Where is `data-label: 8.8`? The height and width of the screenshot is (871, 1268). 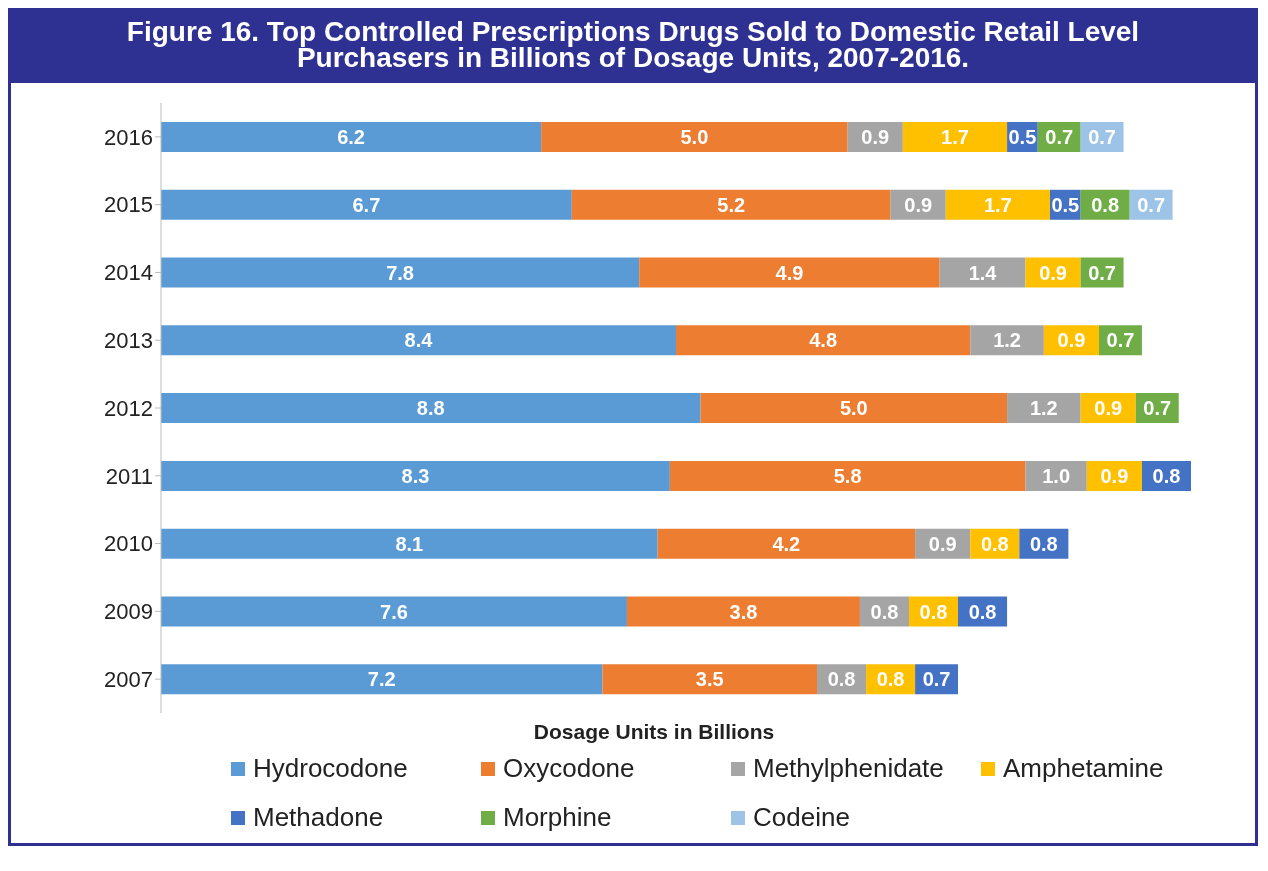
data-label: 8.8 is located at coordinates (430, 408).